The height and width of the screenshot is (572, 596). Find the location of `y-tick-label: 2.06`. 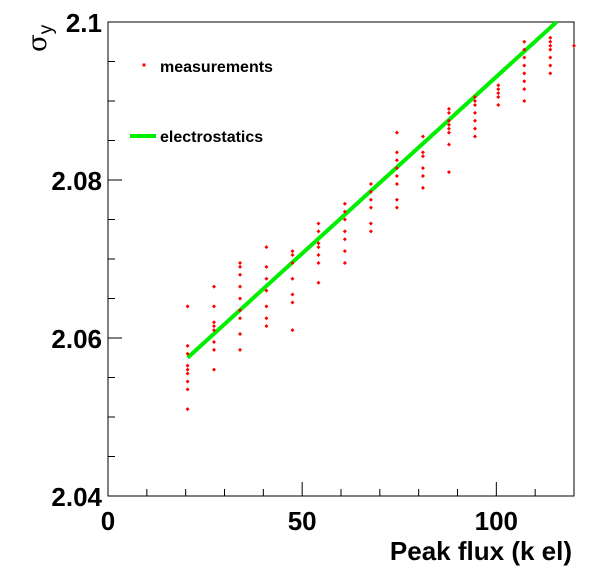

y-tick-label: 2.06 is located at coordinates (76, 339).